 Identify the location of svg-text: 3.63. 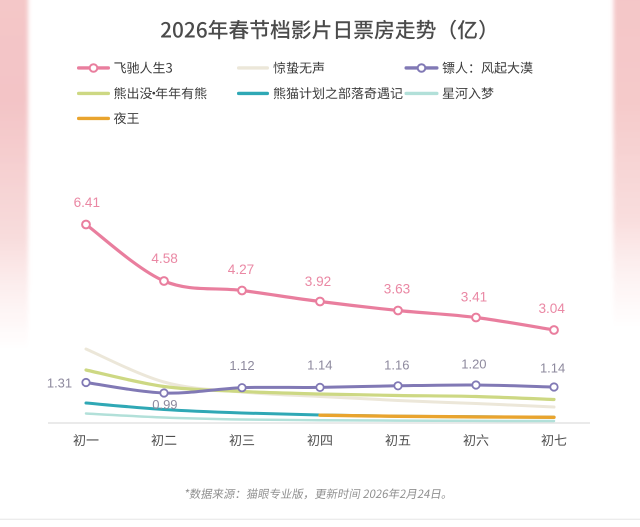
(397, 288).